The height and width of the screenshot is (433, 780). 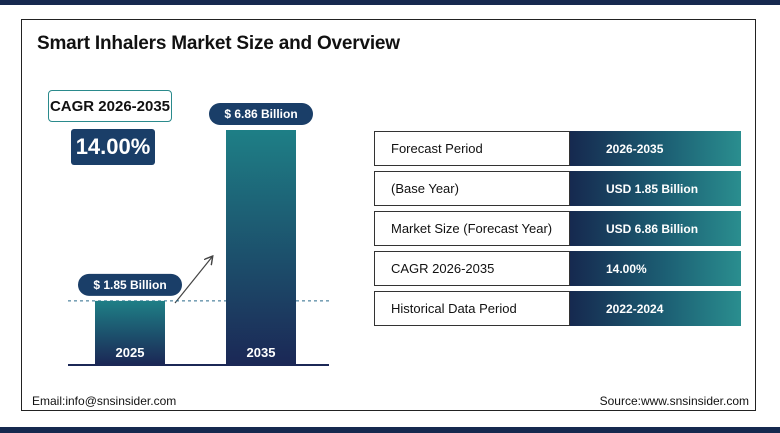 What do you see at coordinates (655, 148) in the screenshot?
I see `row-value: 2026-2035` at bounding box center [655, 148].